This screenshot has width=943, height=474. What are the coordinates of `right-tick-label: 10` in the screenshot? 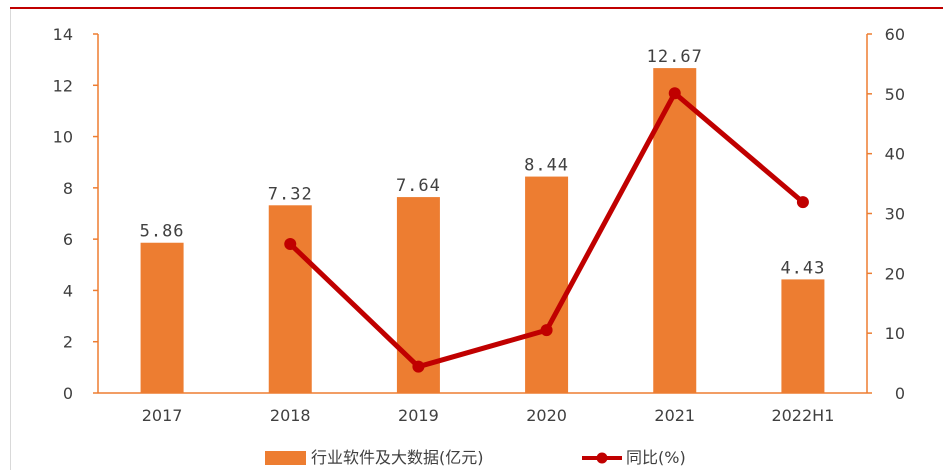 It's located at (895, 333).